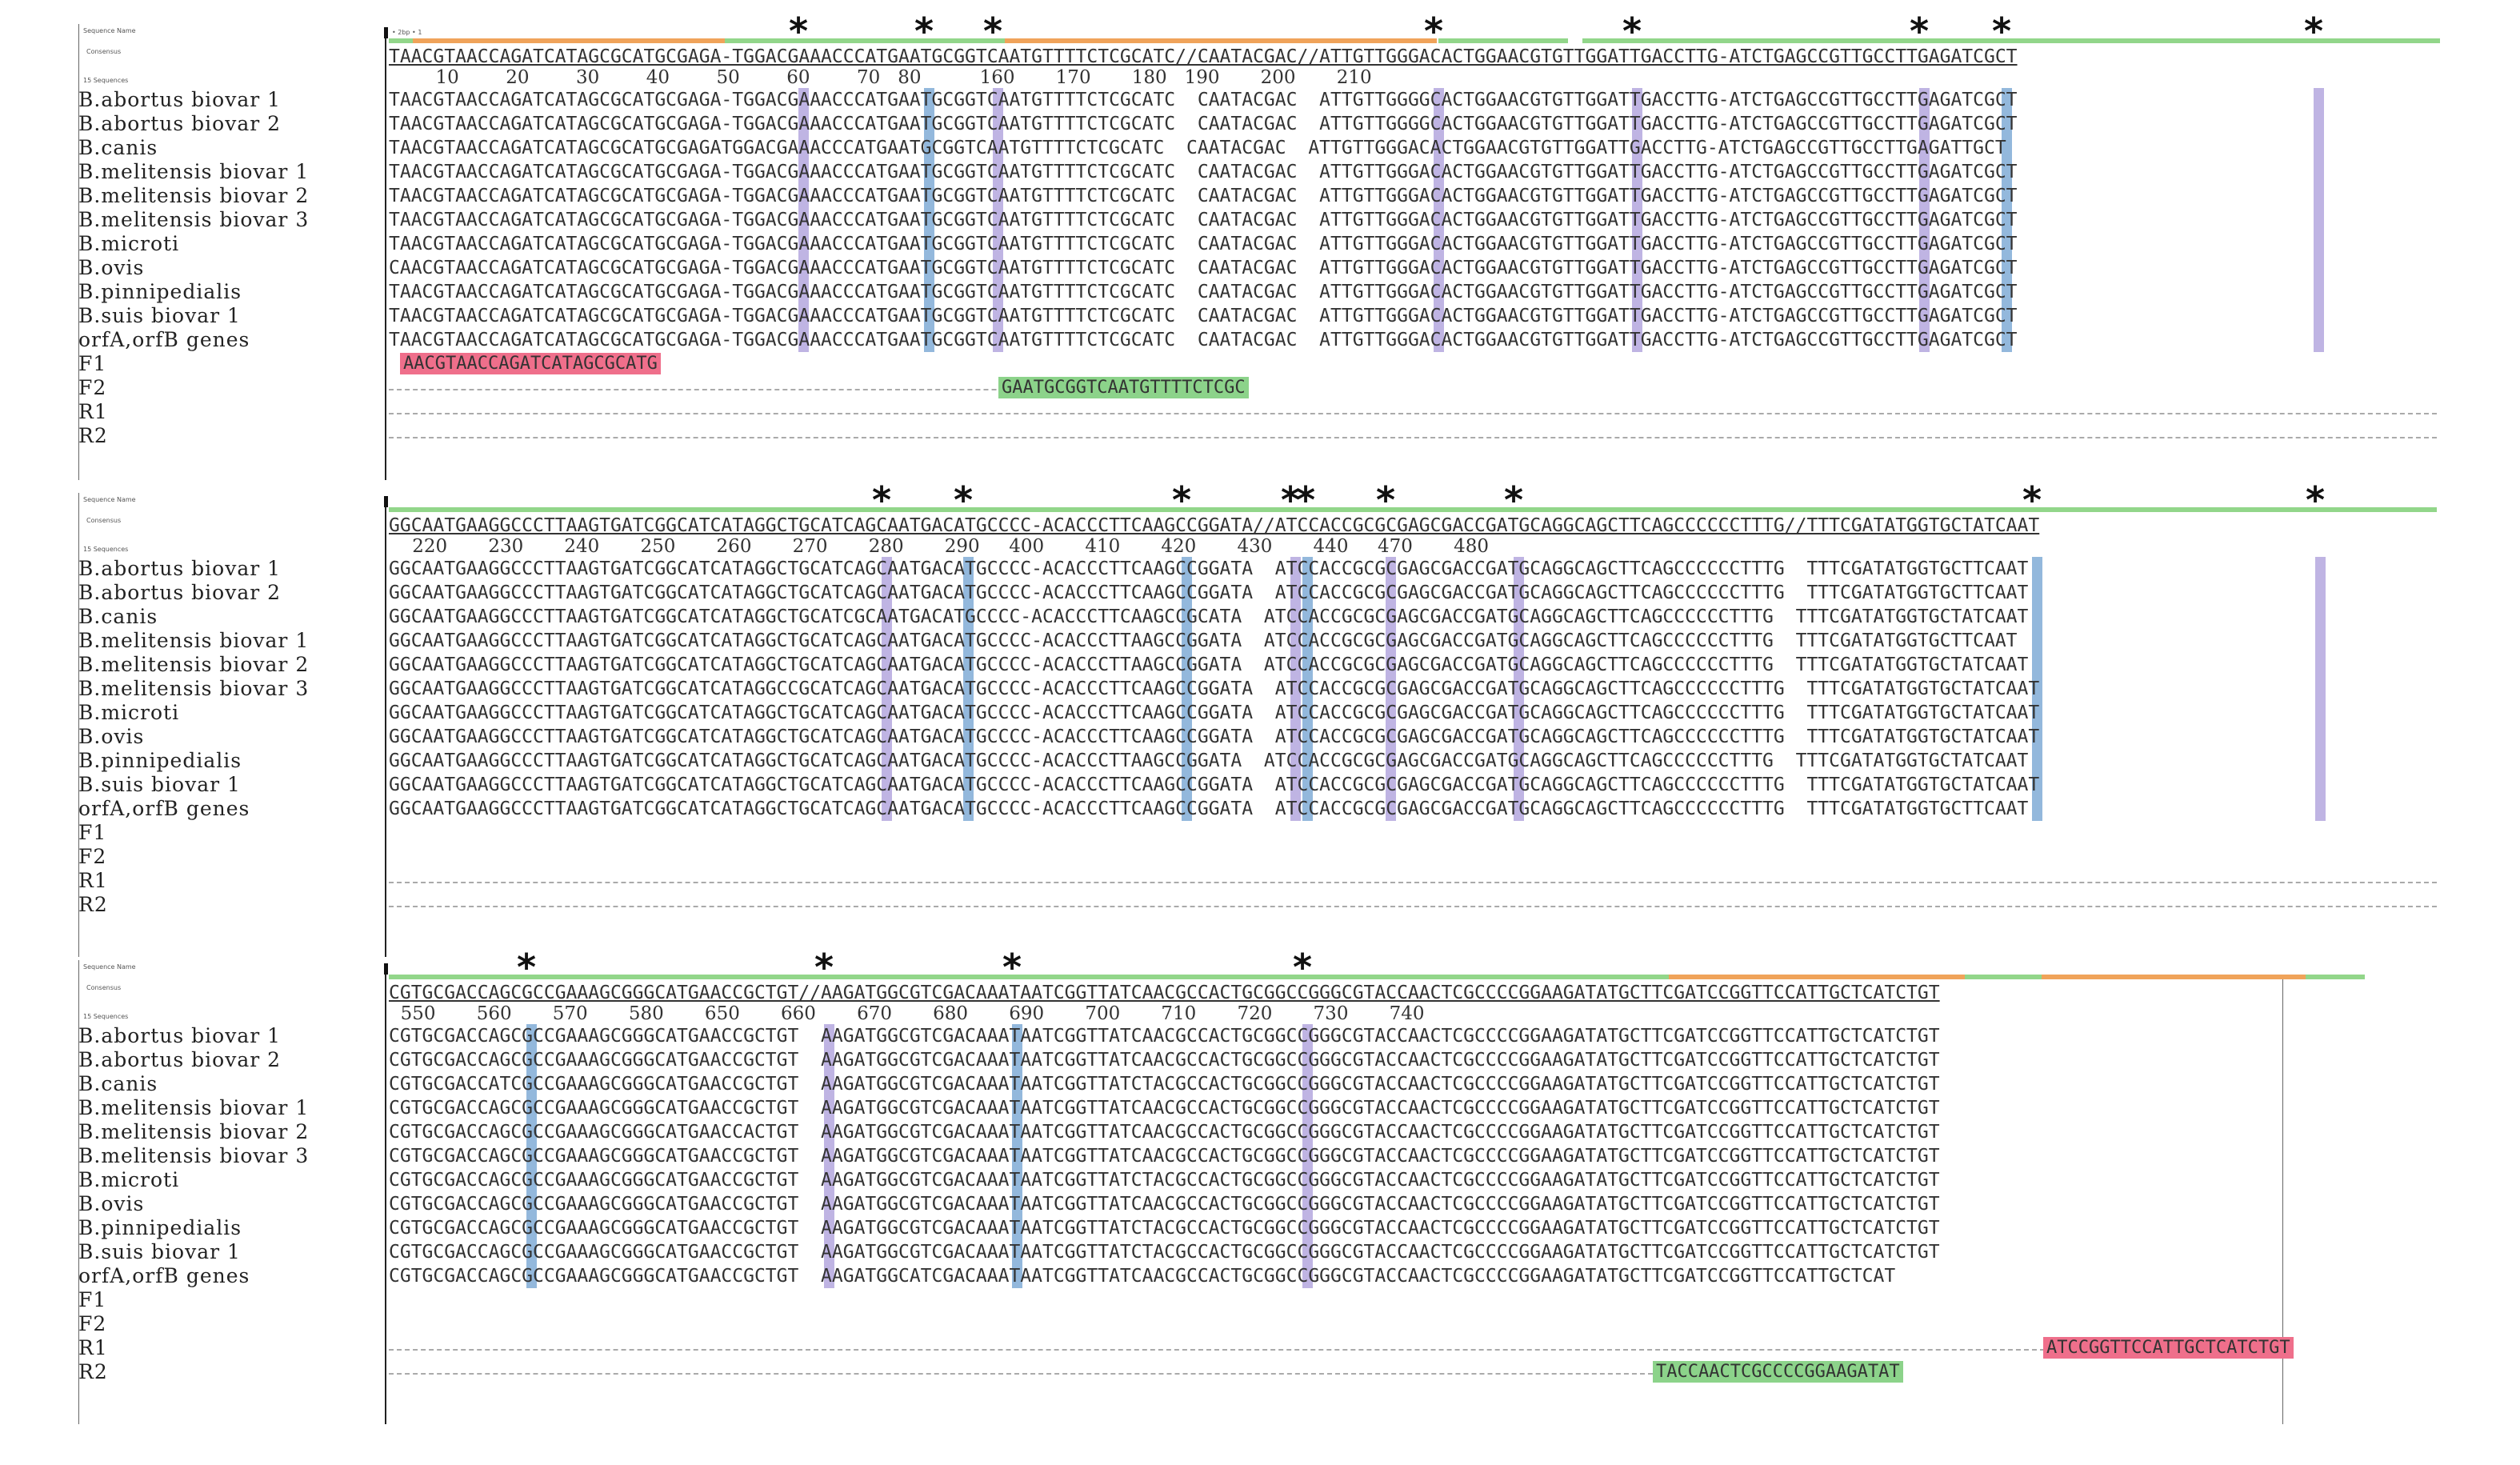 This screenshot has height=1465, width=2520. Describe the element at coordinates (2282, 1200) in the screenshot. I see `panel-3-right-border` at that location.